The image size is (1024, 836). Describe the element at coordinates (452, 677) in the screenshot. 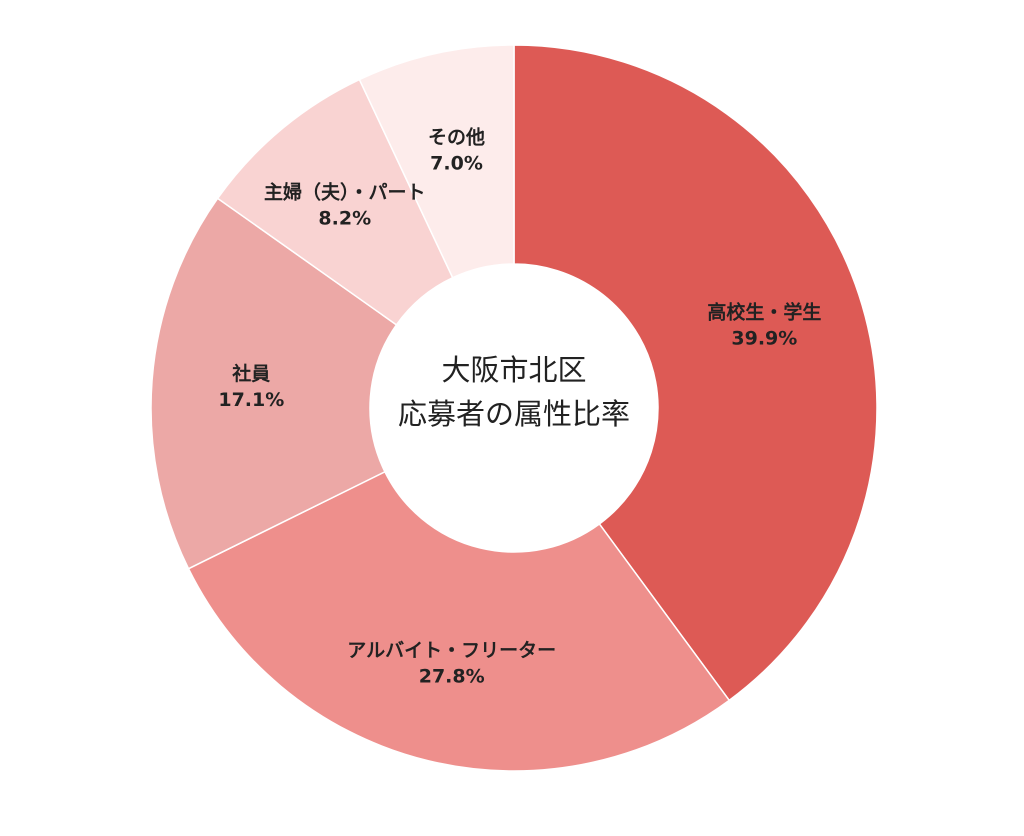

I see `slice-value-label: 27.8%` at that location.